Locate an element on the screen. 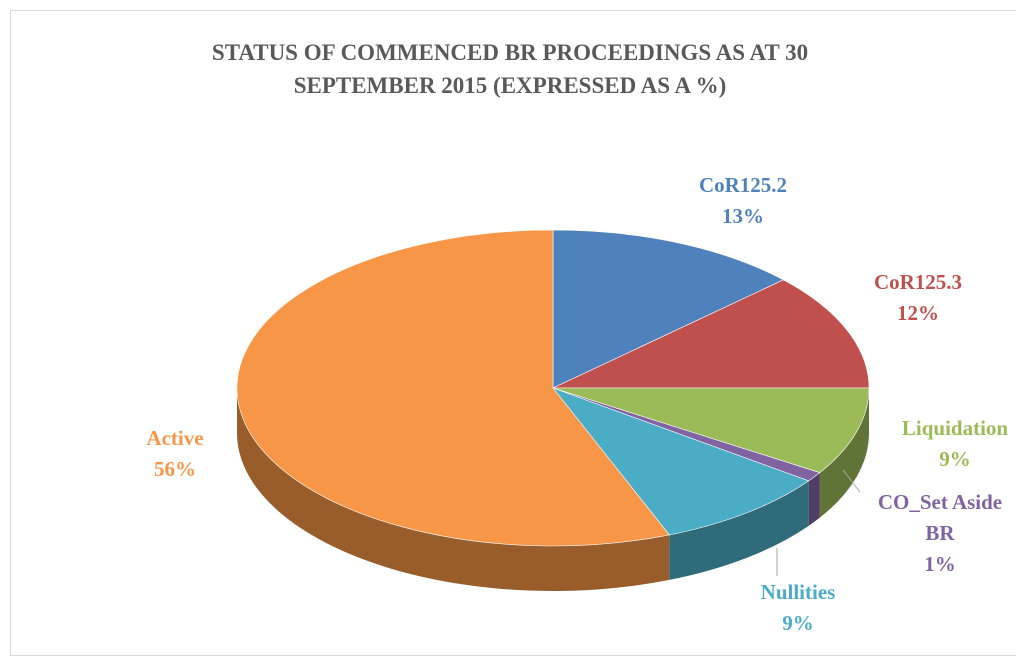 Image resolution: width=1016 pixels, height=668 pixels. data-label: Active 56% is located at coordinates (175, 454).